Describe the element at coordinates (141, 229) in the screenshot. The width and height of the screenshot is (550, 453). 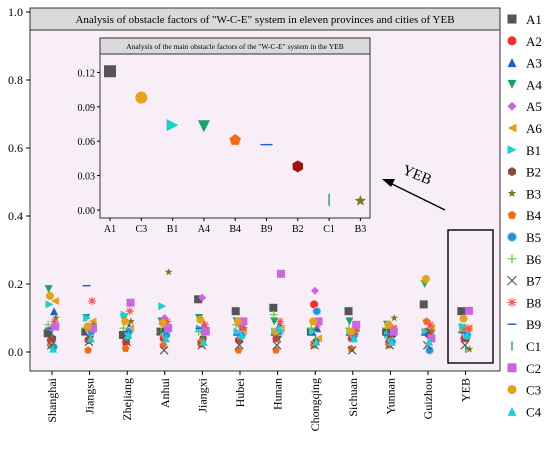
I see `inset-x-tick-label: C3` at that location.